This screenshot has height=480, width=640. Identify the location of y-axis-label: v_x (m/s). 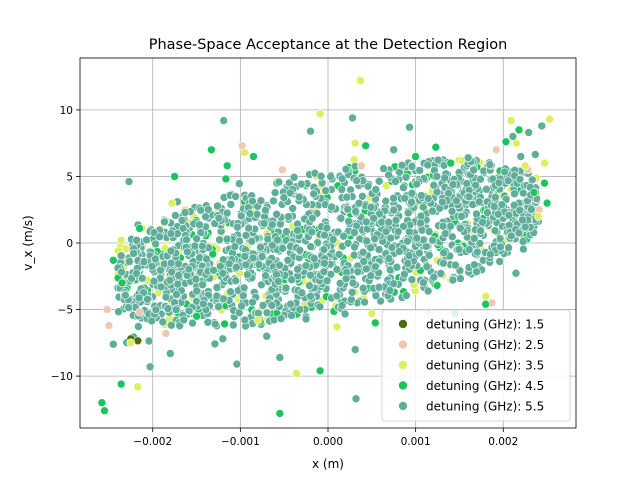
(28, 242).